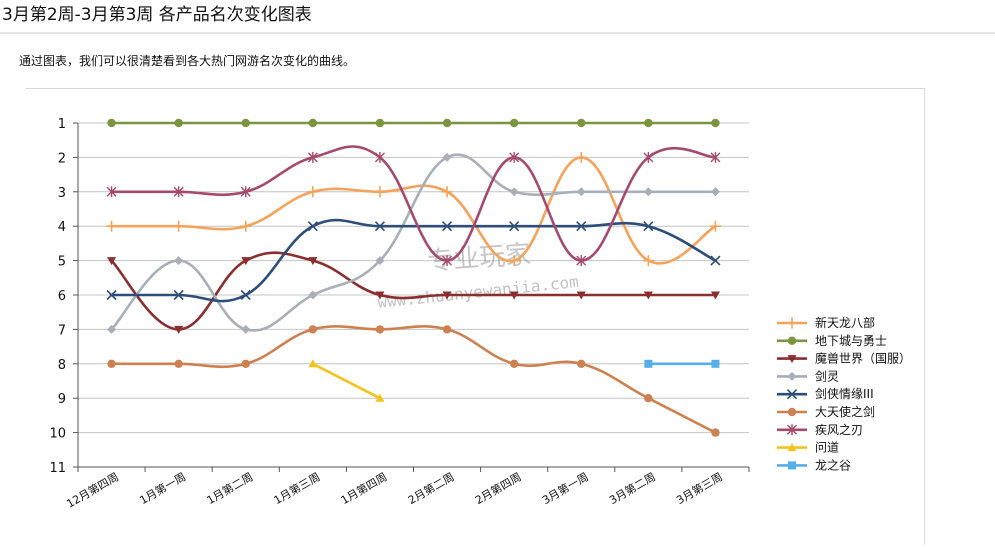 This screenshot has height=548, width=995. What do you see at coordinates (808, 448) in the screenshot?
I see `legend-item: 问道` at bounding box center [808, 448].